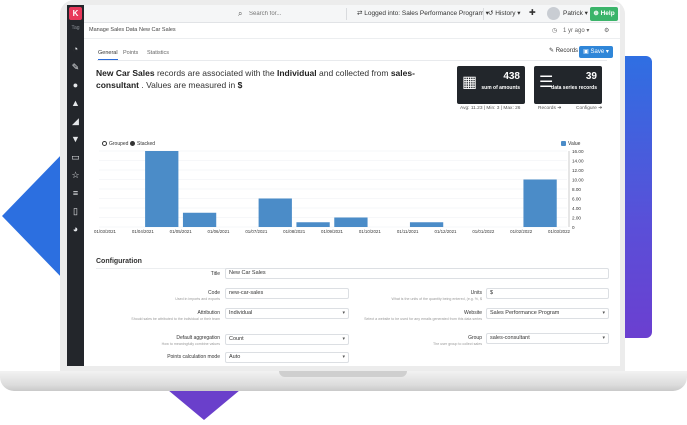 This screenshot has height=425, width=687. I want to click on add-user-icon: ✚, so click(532, 12).